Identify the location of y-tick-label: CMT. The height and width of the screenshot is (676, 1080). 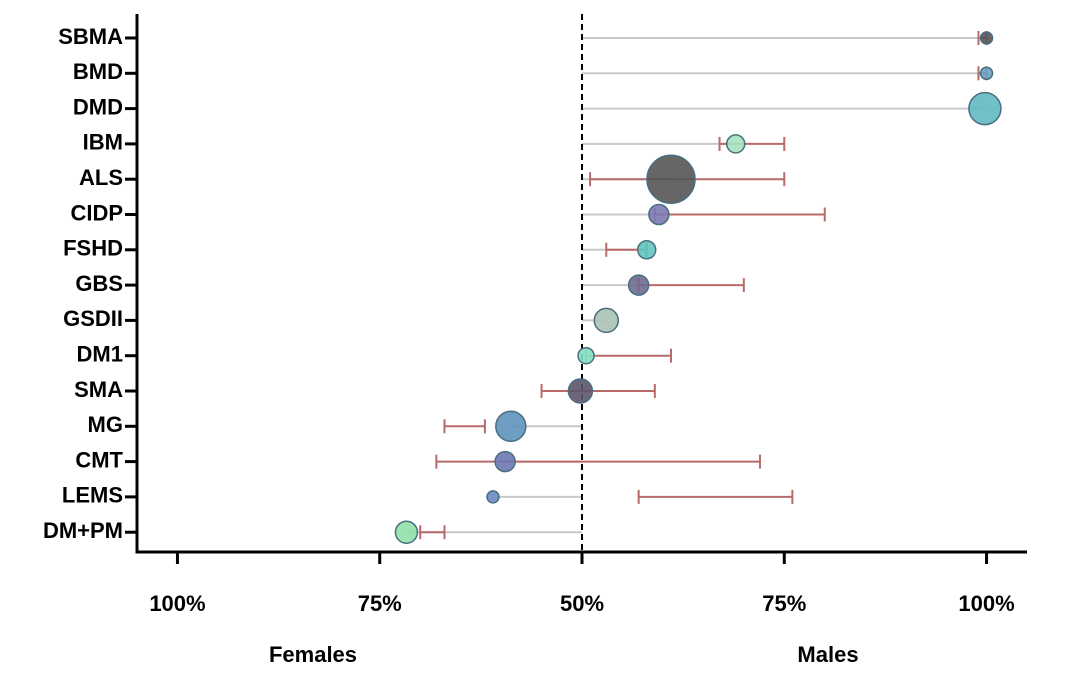
(99, 459).